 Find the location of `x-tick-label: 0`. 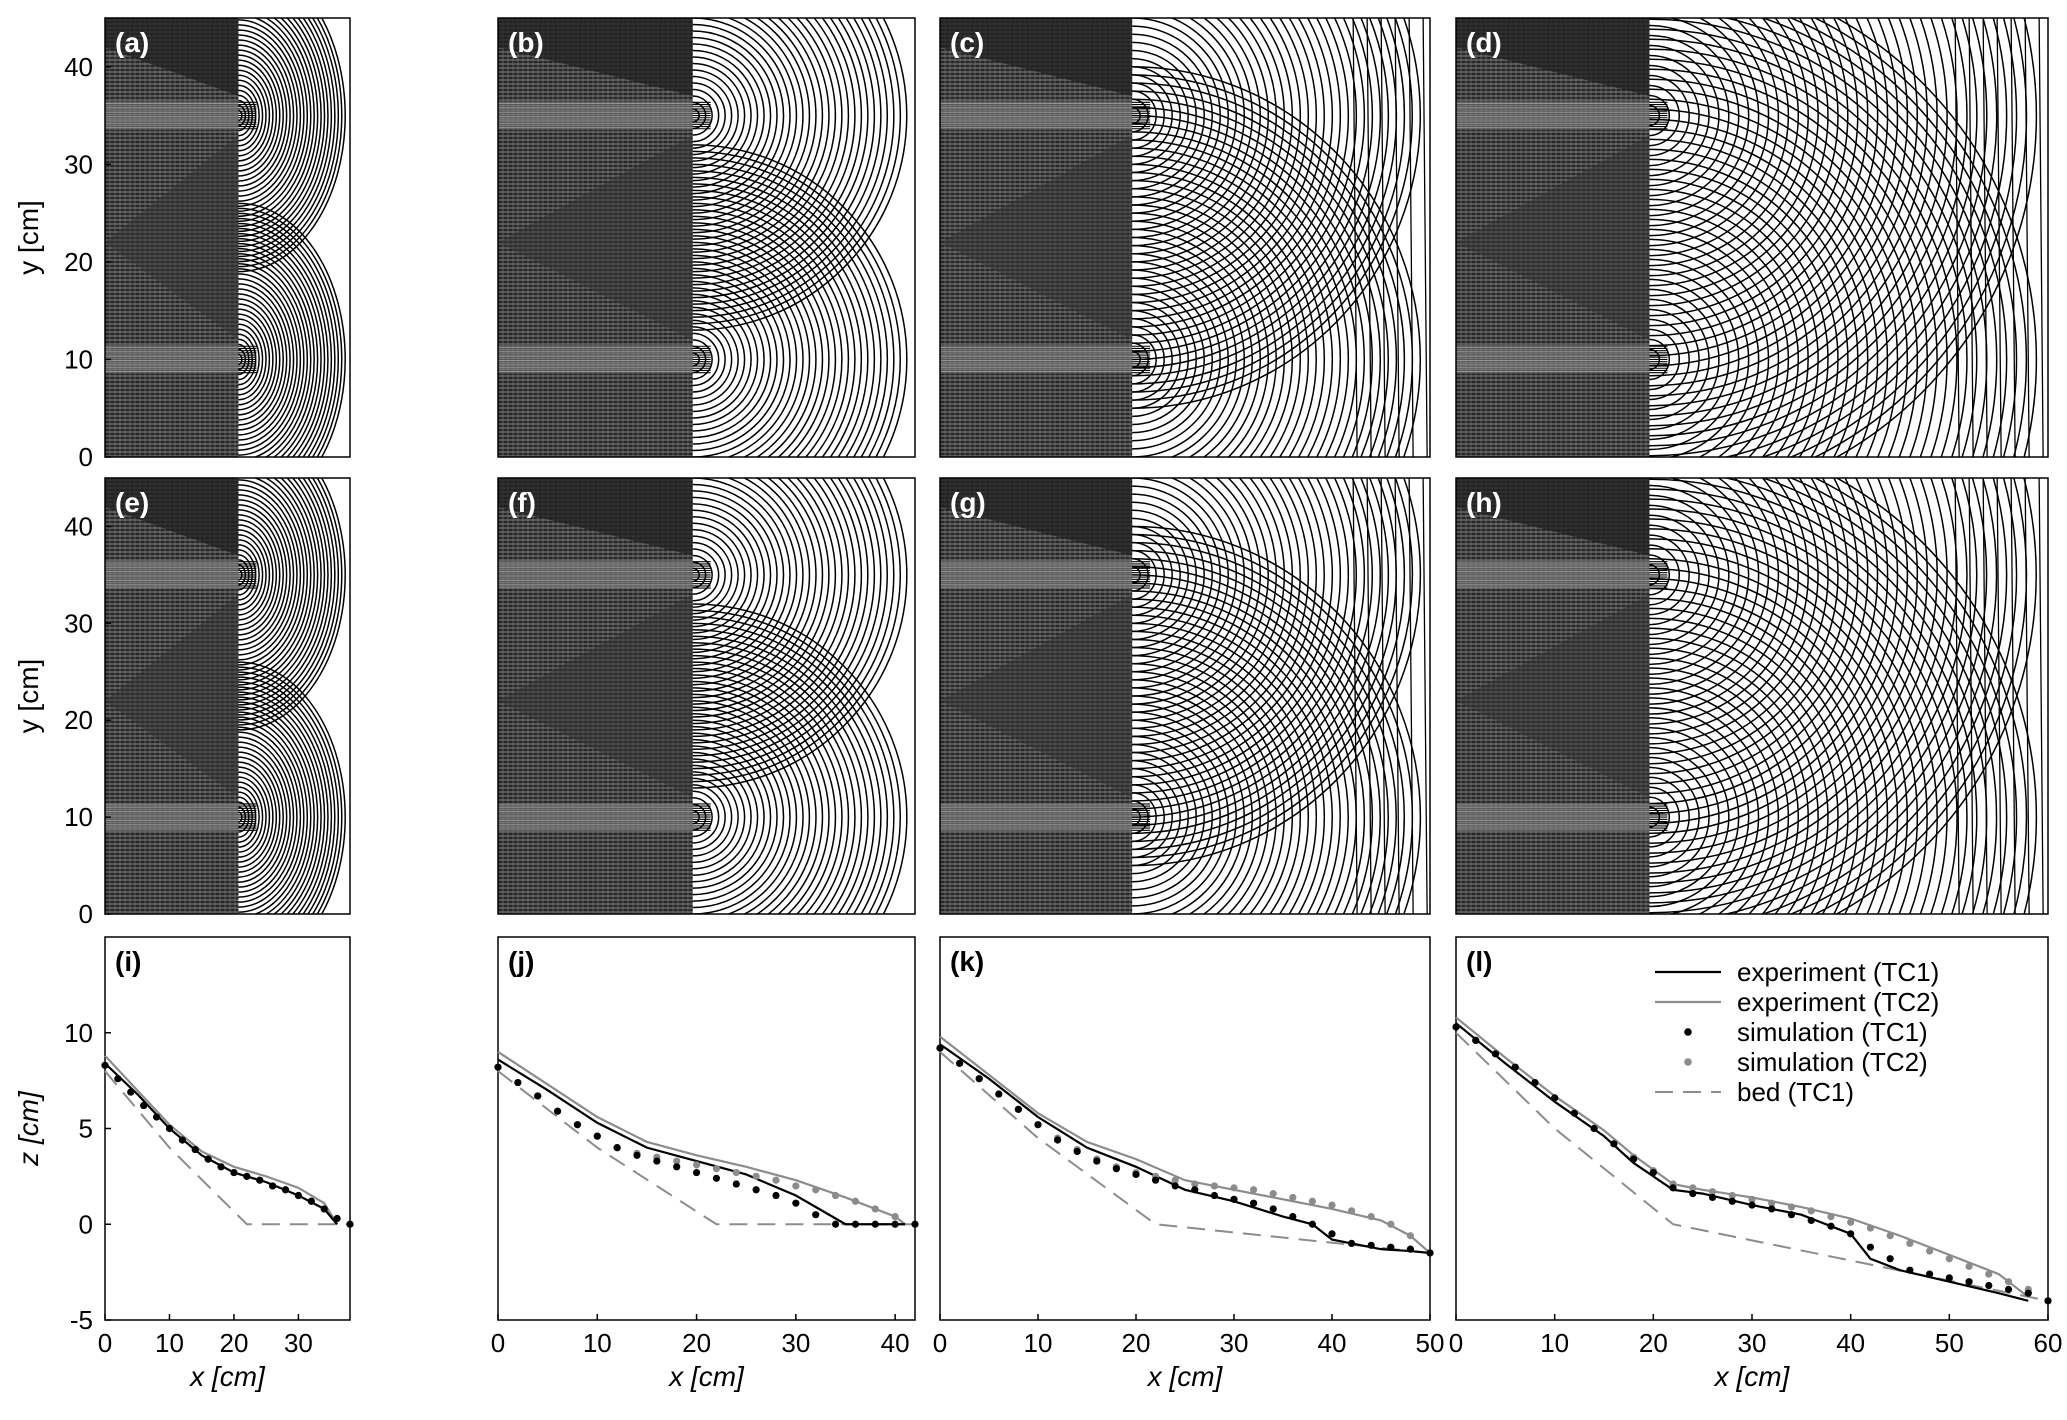

x-tick-label: 0 is located at coordinates (498, 1343).